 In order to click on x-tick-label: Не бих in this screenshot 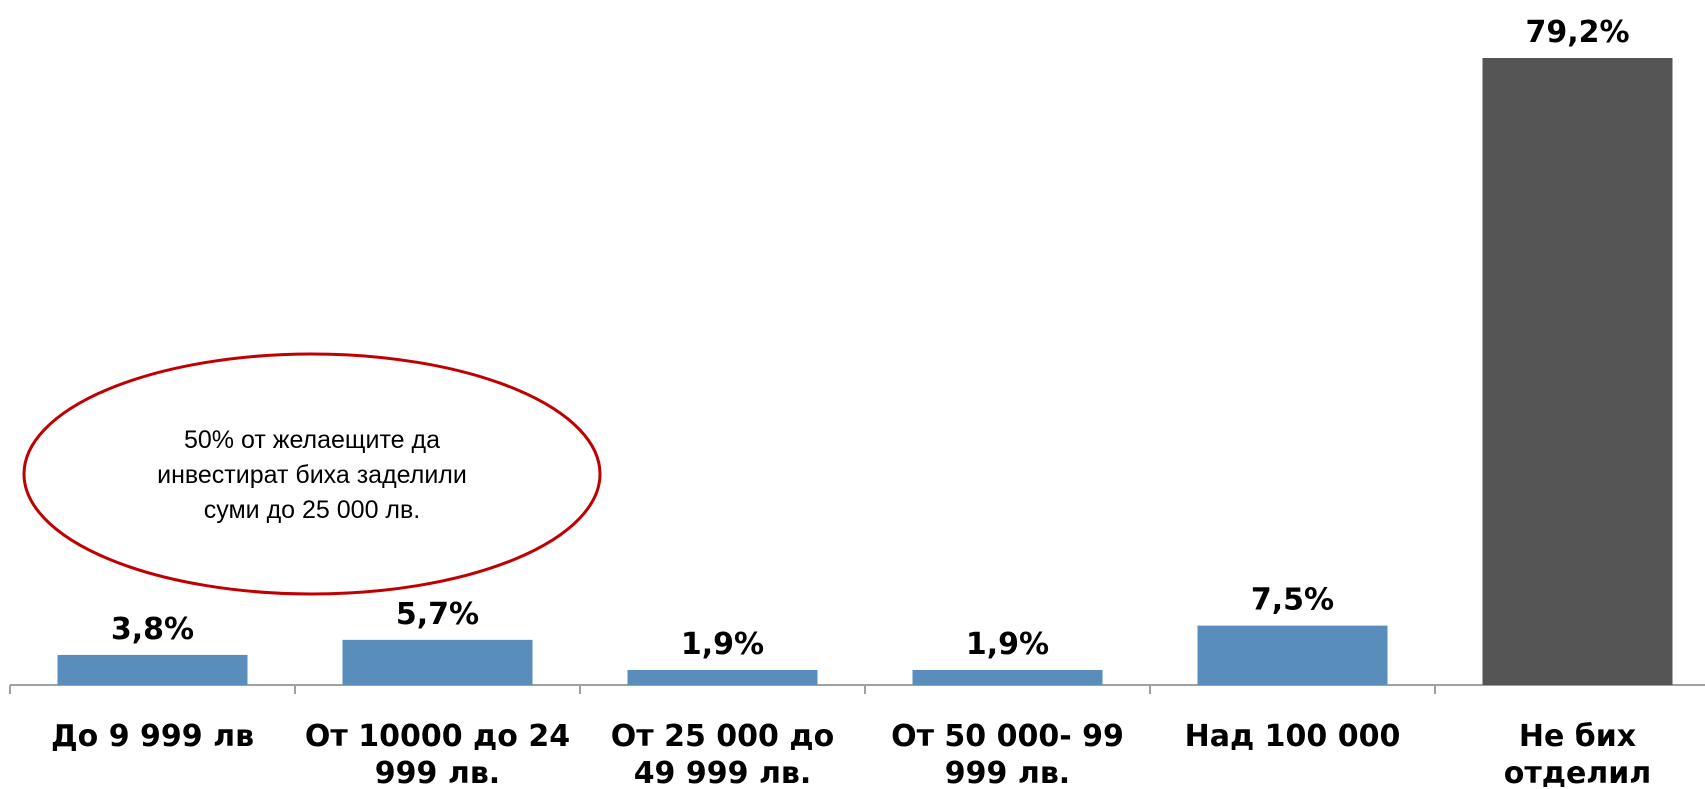, I will do `click(1577, 736)`.